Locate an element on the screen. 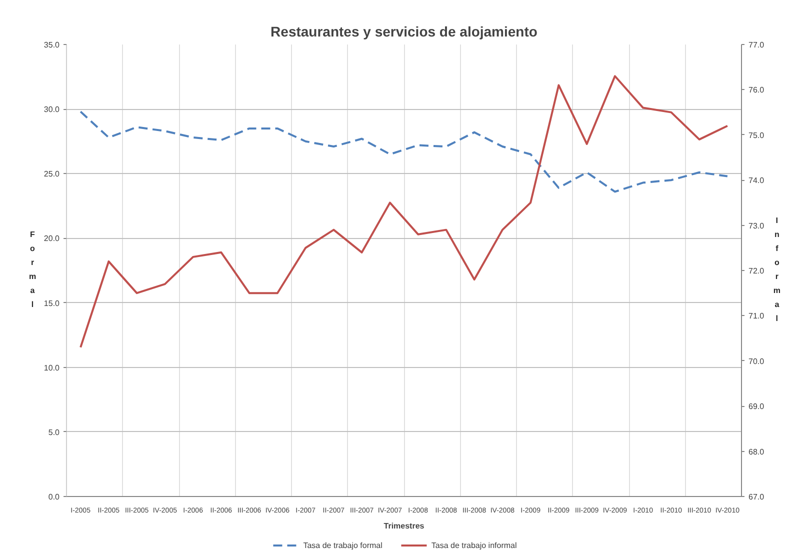  y2-tick-label: 67.0 is located at coordinates (756, 497).